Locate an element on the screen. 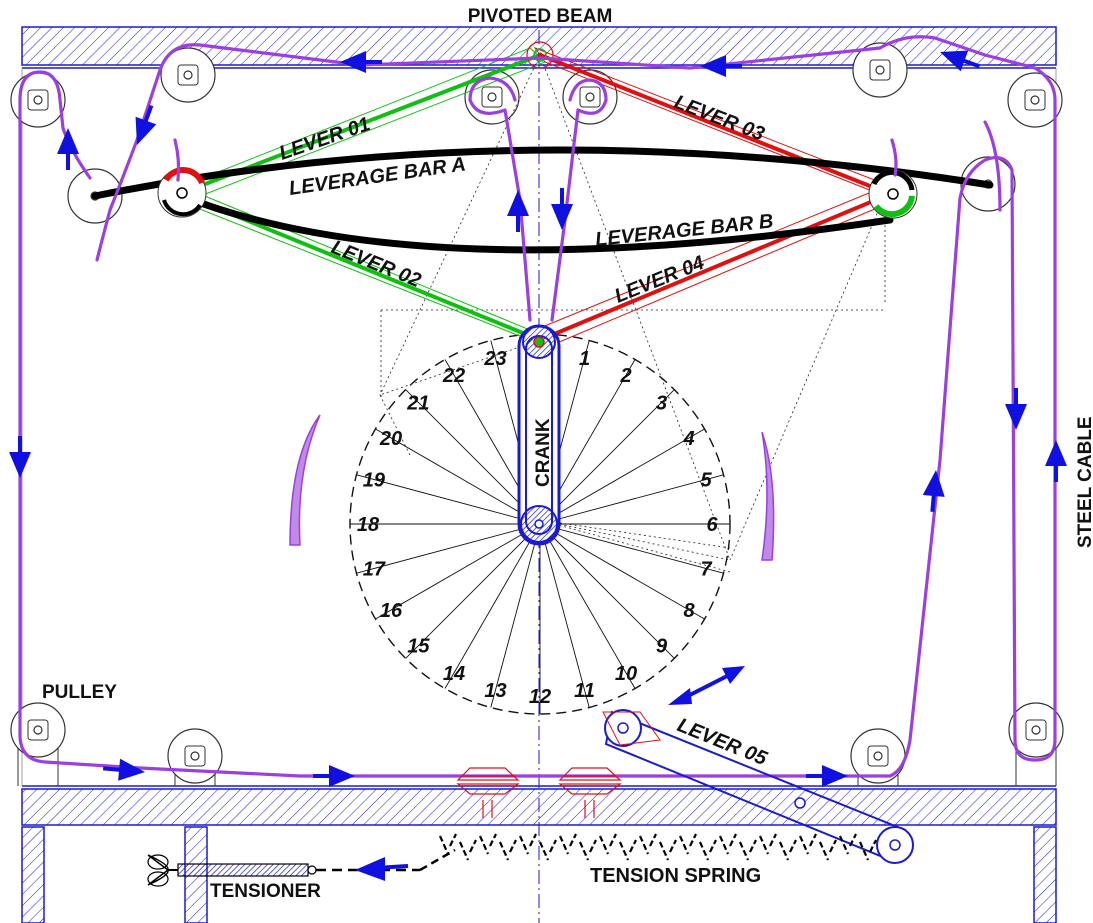 This screenshot has height=923, width=1093. crank-position-1: 1 is located at coordinates (584, 359).